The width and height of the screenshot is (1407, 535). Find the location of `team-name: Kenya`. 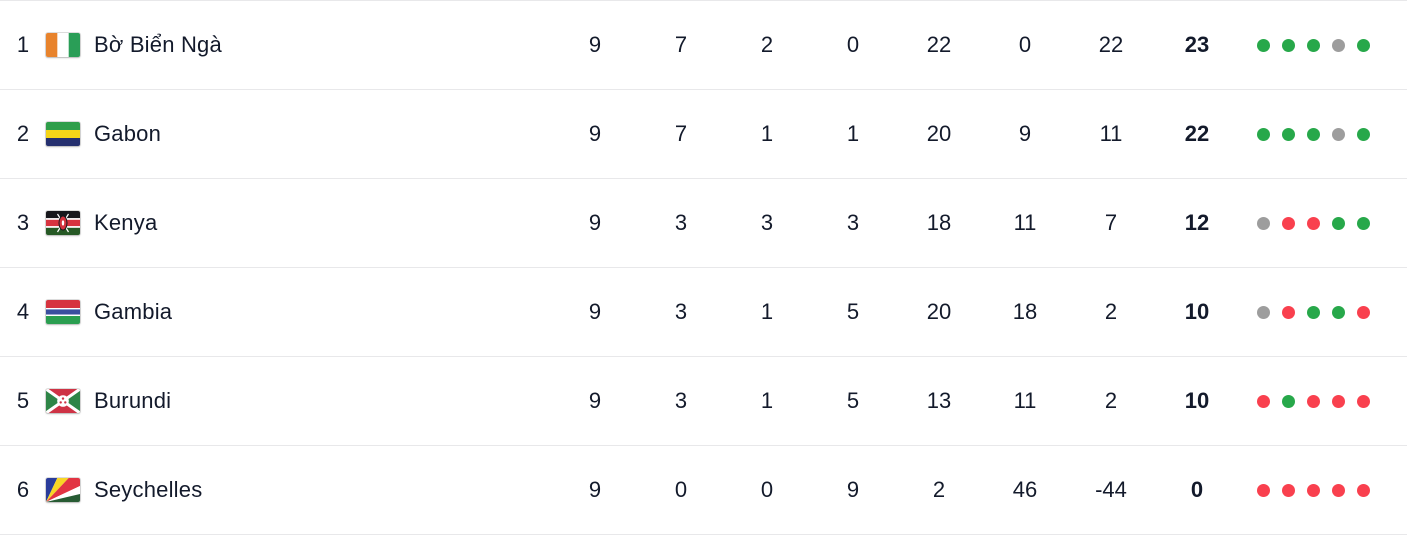

team-name: Kenya is located at coordinates (126, 222).